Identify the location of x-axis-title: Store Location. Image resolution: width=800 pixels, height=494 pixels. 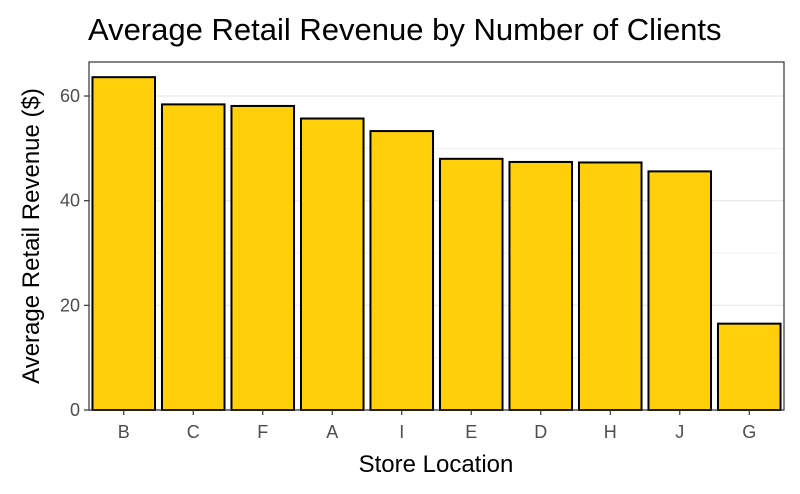
(436, 464).